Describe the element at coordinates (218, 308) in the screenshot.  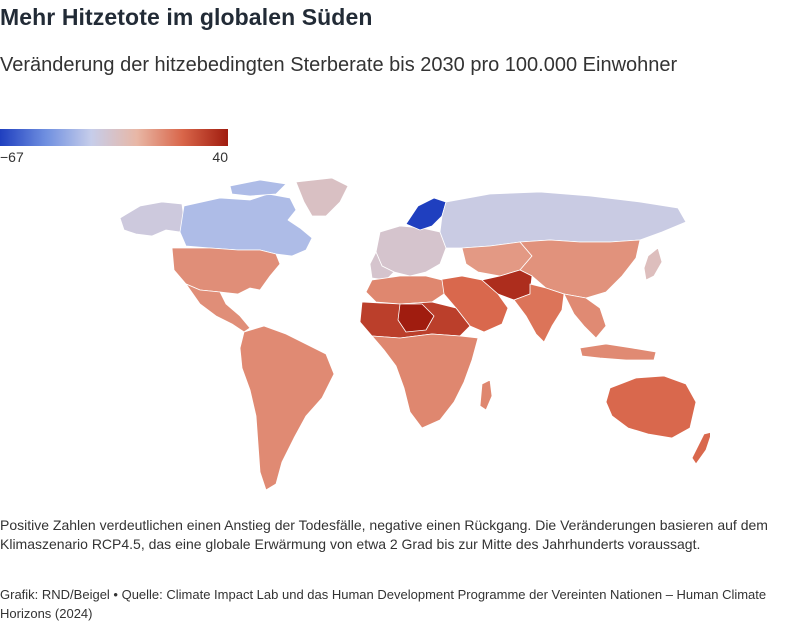
I see `region-mittelamerika` at that location.